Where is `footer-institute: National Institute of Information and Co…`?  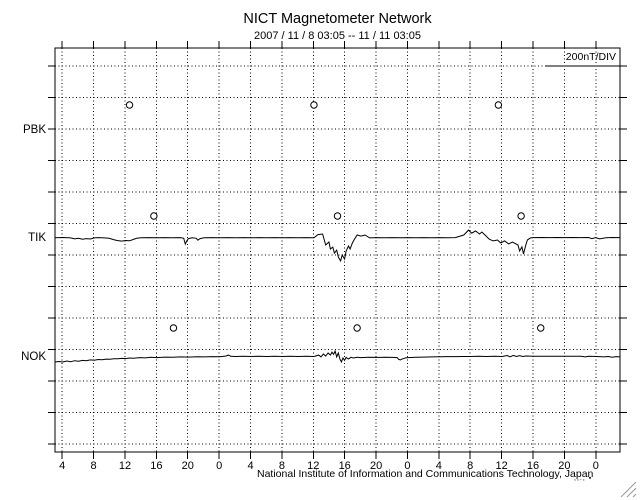 footer-institute: National Institute of Information and Co… is located at coordinates (425, 474).